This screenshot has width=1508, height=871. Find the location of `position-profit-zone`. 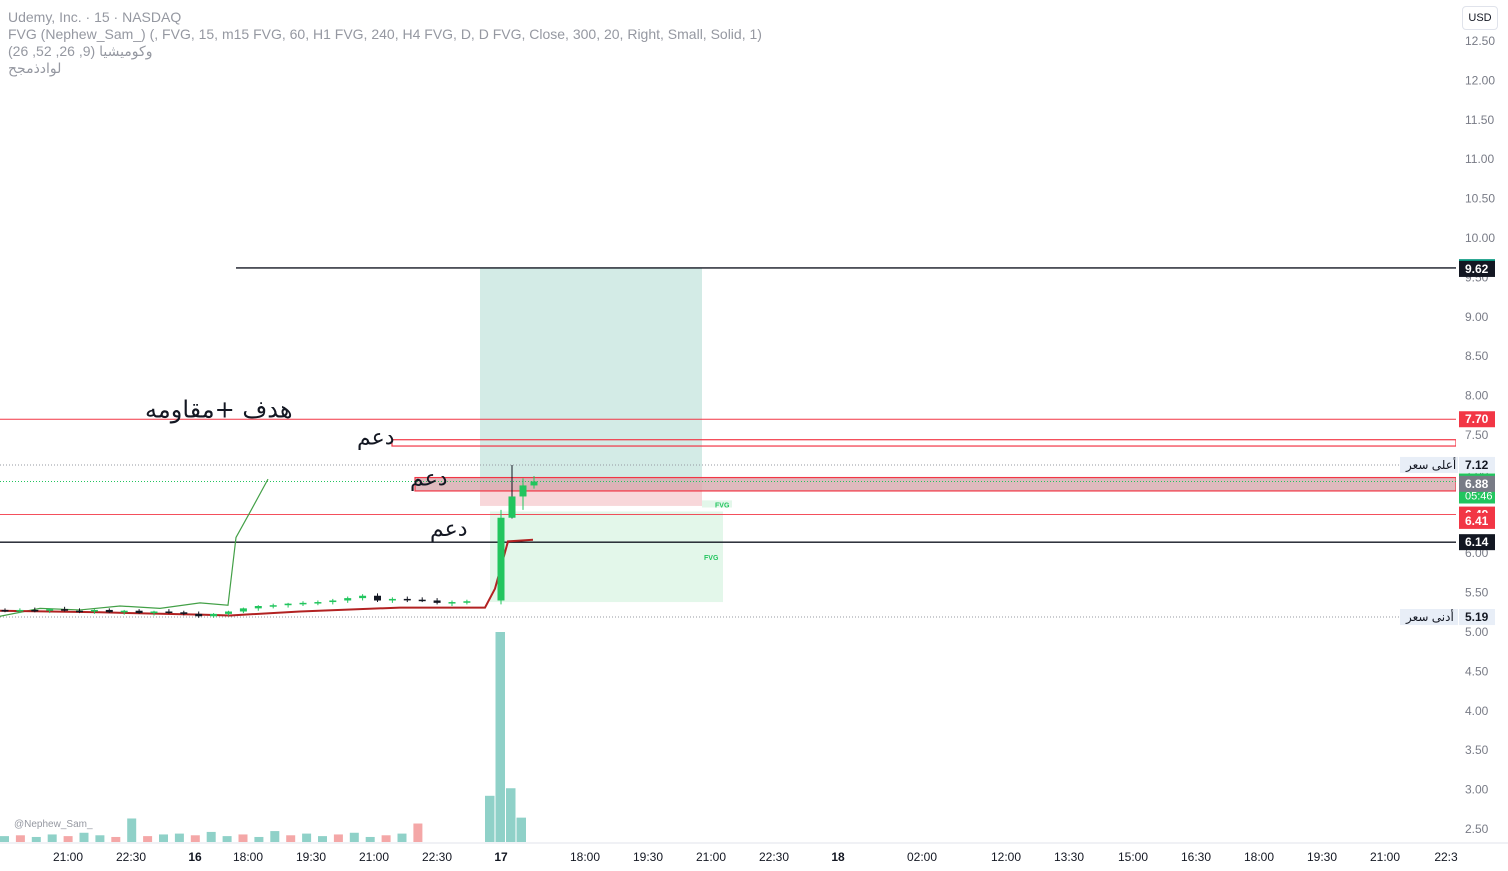

position-profit-zone is located at coordinates (591, 375).